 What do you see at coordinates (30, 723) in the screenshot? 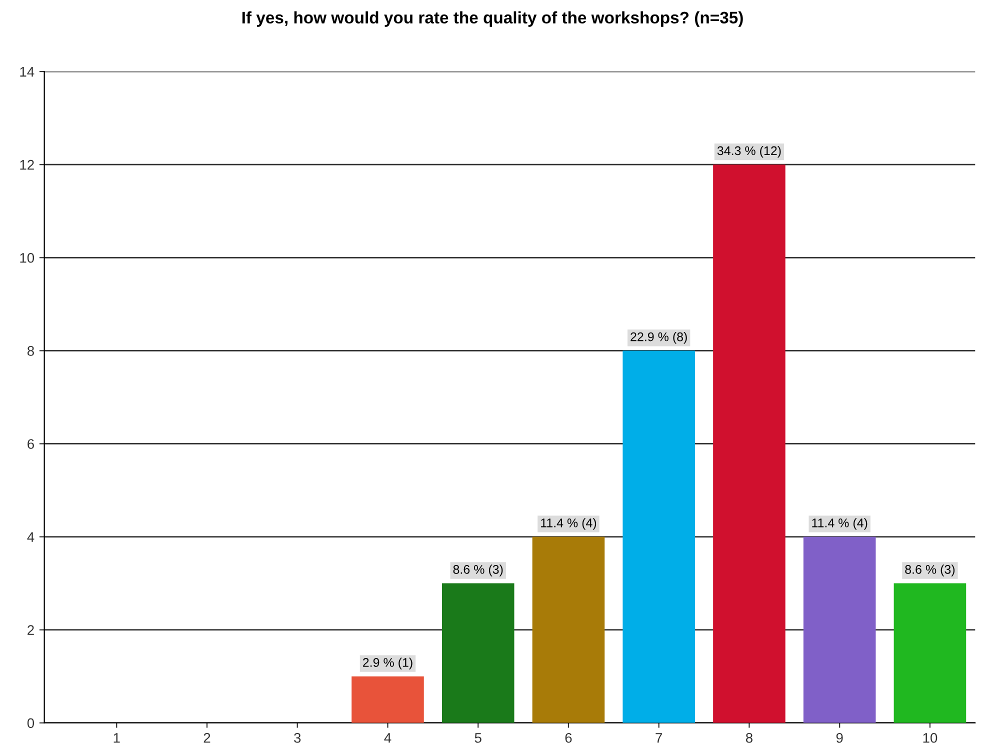
I see `y-tick-label: 0` at bounding box center [30, 723].